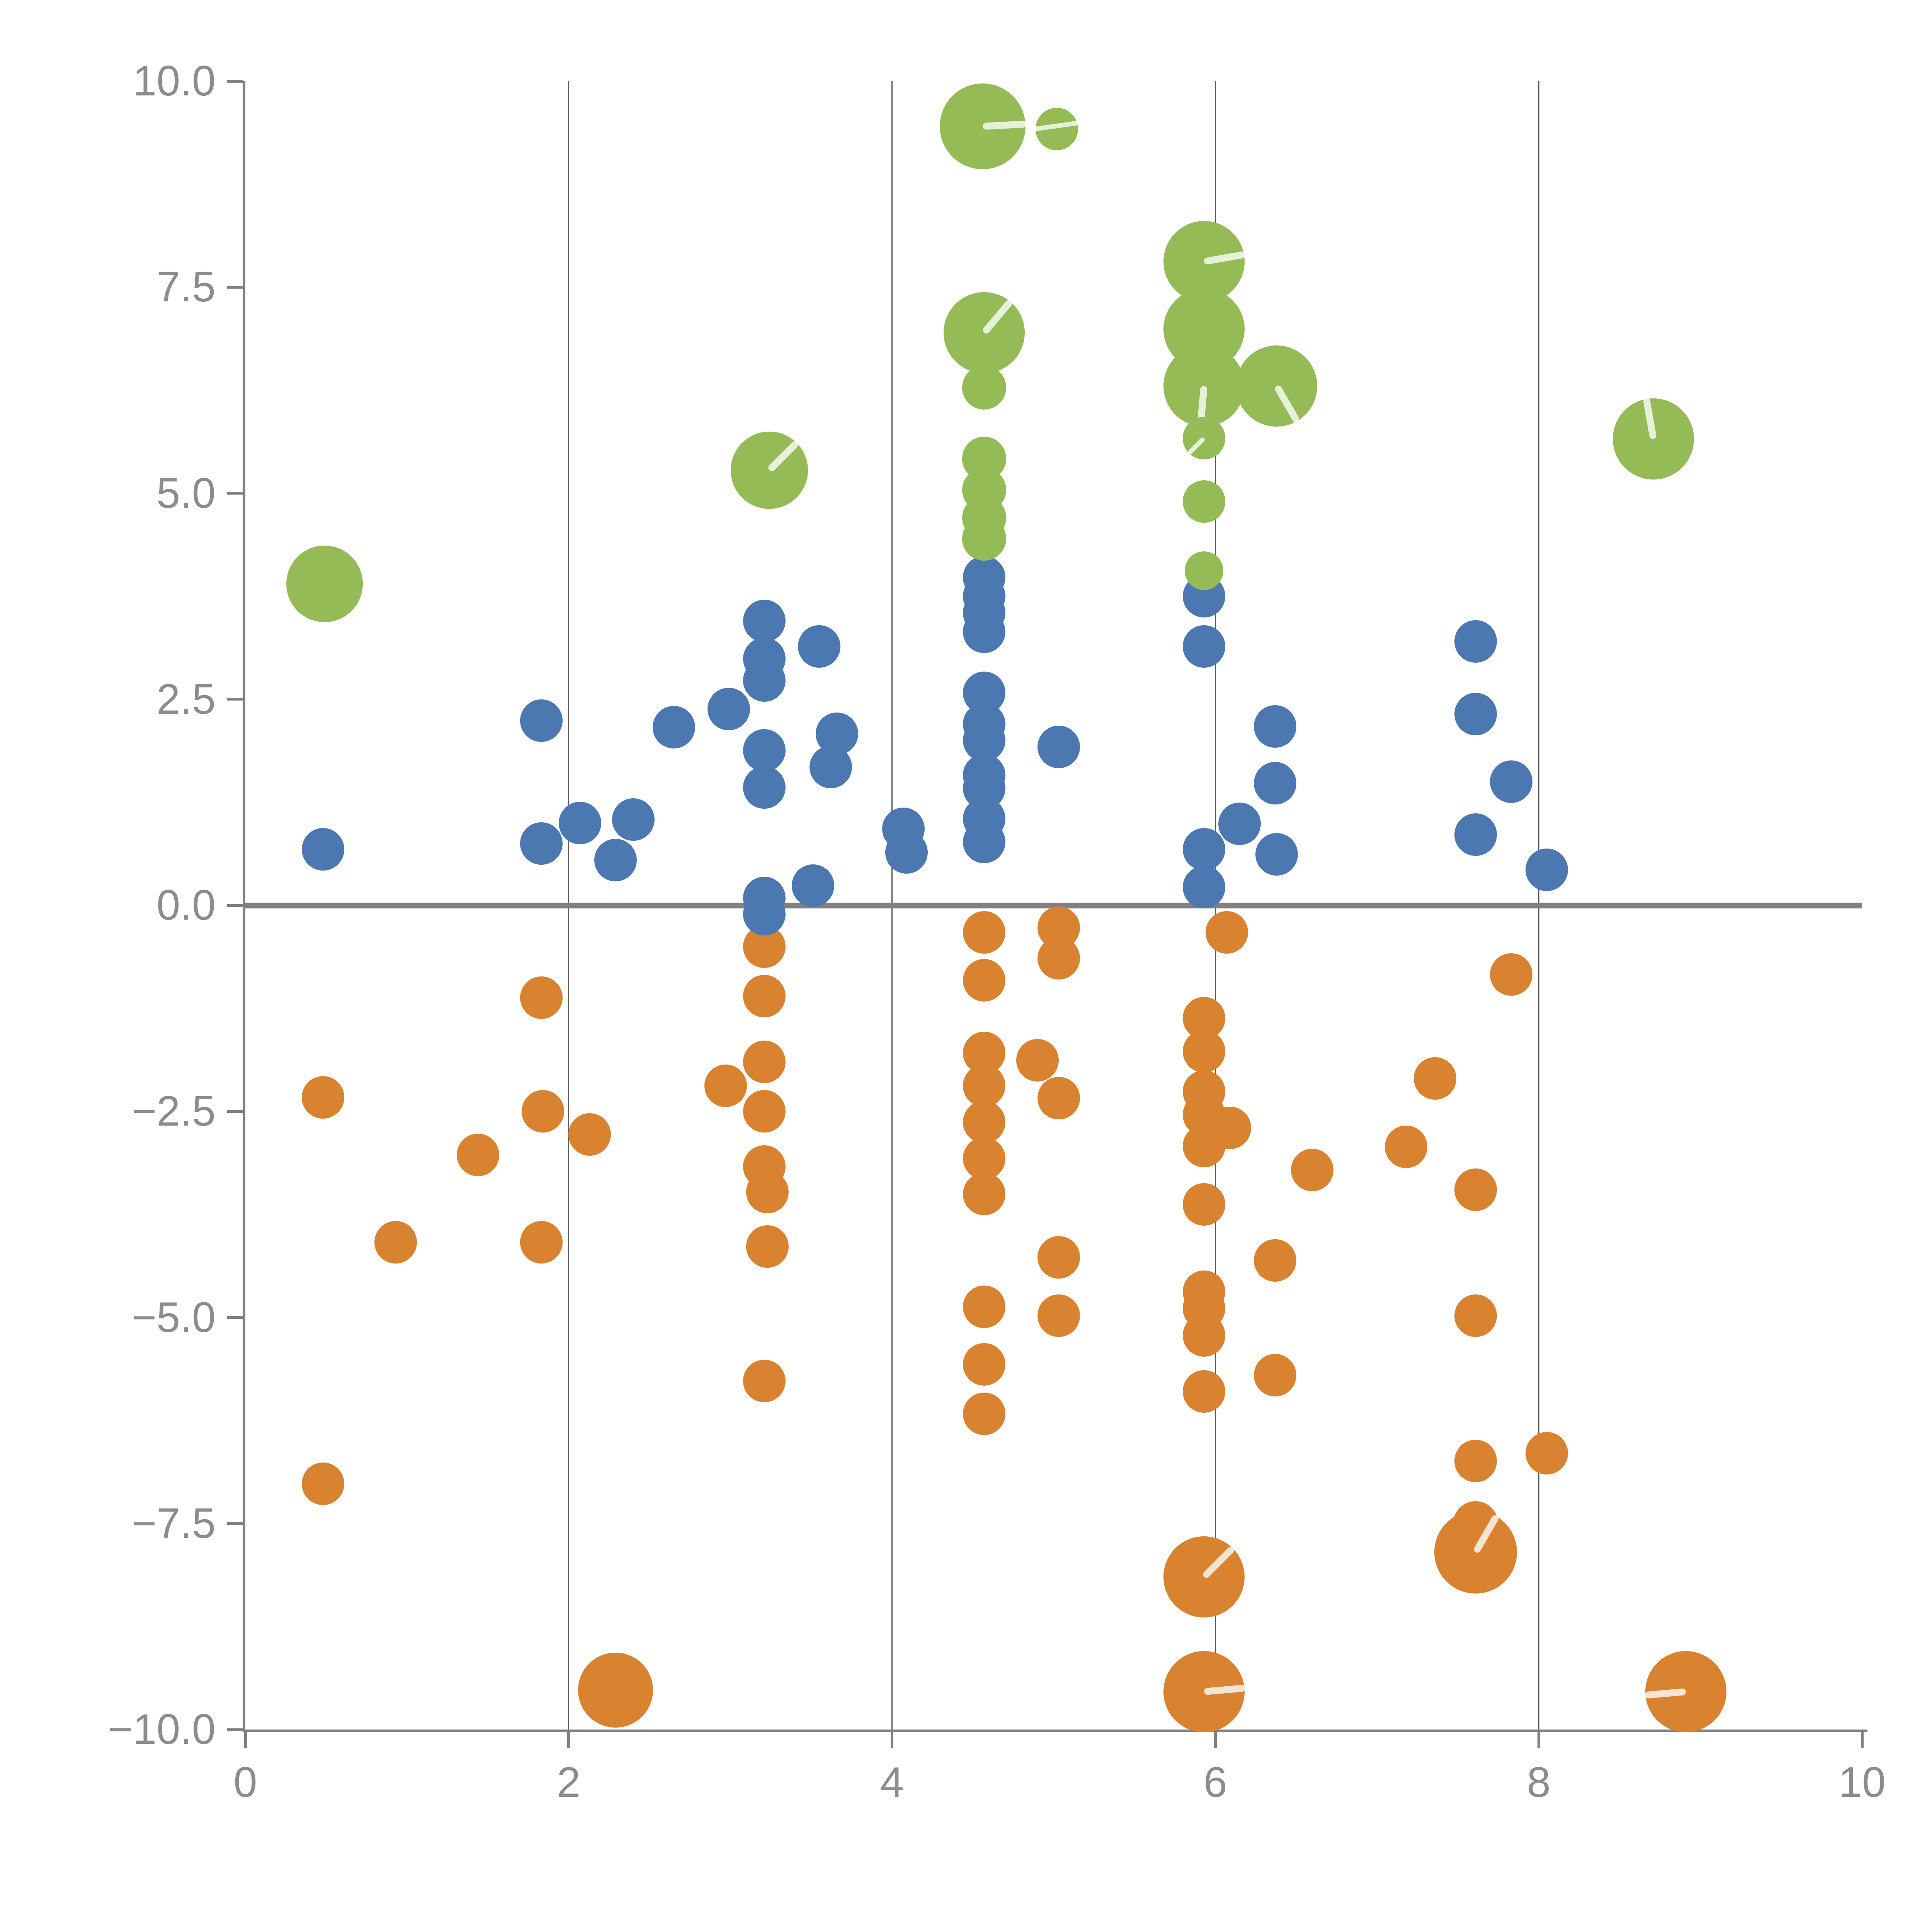 This screenshot has height=1932, width=1932. Describe the element at coordinates (174, 1317) in the screenshot. I see `y-tick-label-−5.0: −5.0` at that location.